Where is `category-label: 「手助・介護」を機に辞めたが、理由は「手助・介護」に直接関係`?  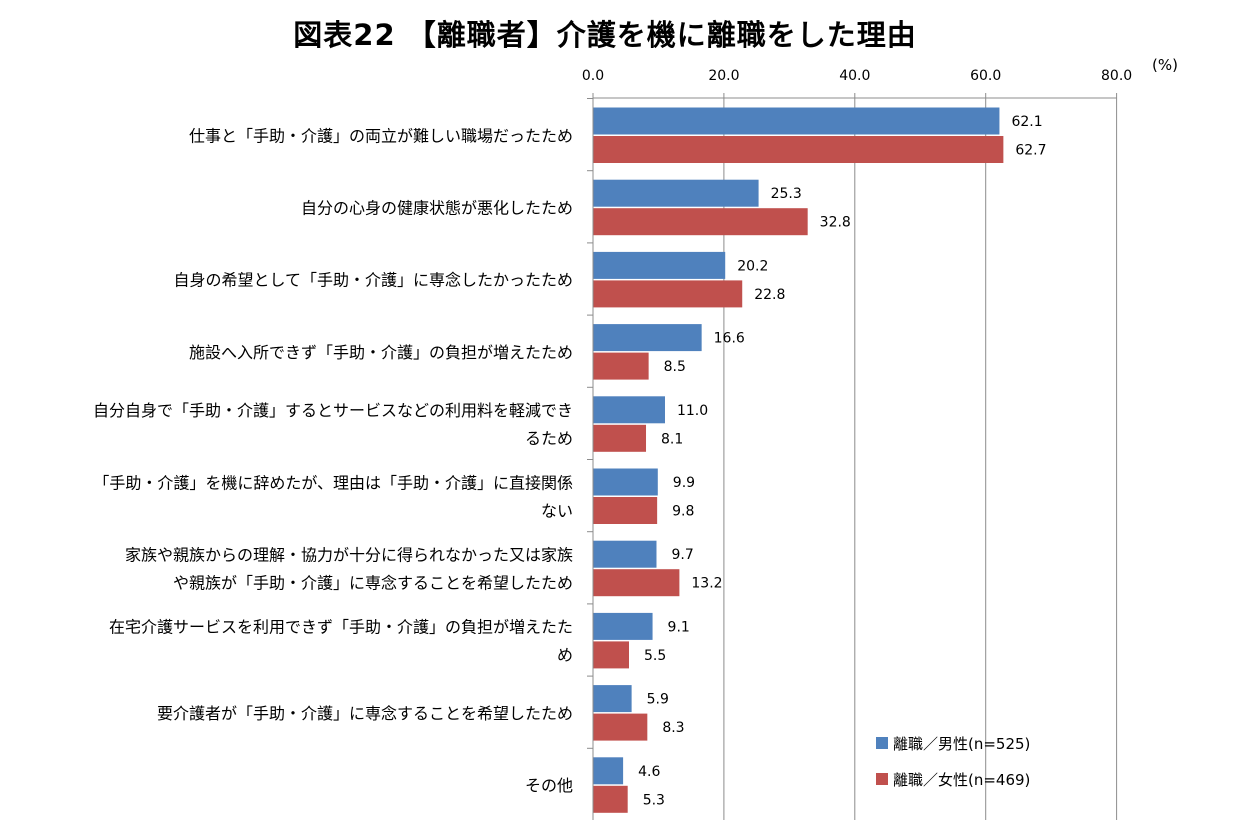
category-label: 「手助・介護」を機に辞めたが、理由は「手助・介護」に直接関係 is located at coordinates (333, 482).